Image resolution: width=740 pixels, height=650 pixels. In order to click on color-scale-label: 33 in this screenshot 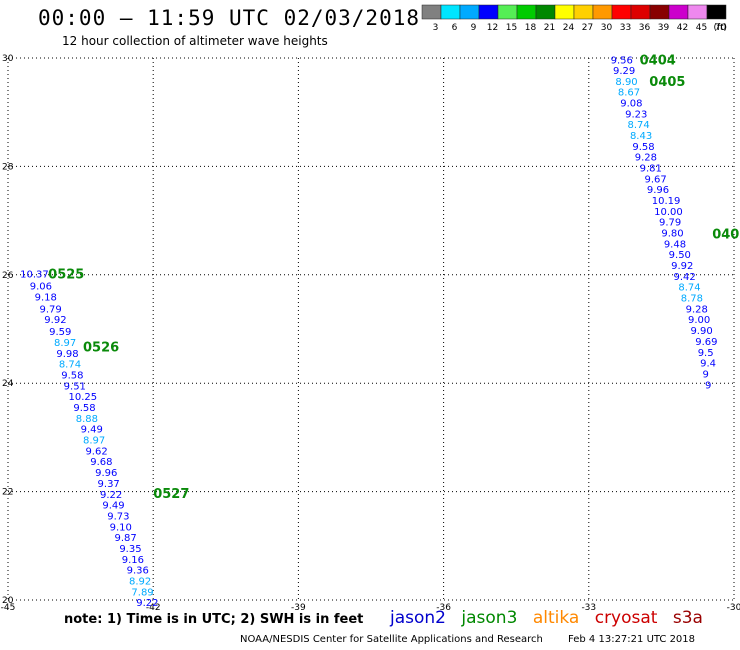, I will do `click(625, 28)`.